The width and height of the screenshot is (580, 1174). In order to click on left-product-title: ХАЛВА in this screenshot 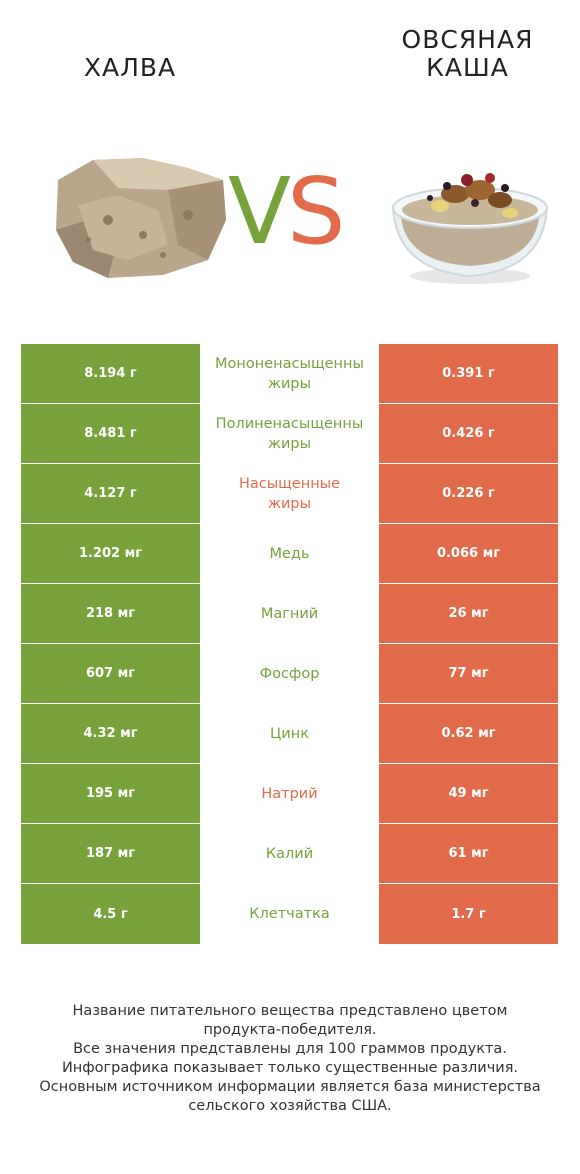, I will do `click(130, 67)`.